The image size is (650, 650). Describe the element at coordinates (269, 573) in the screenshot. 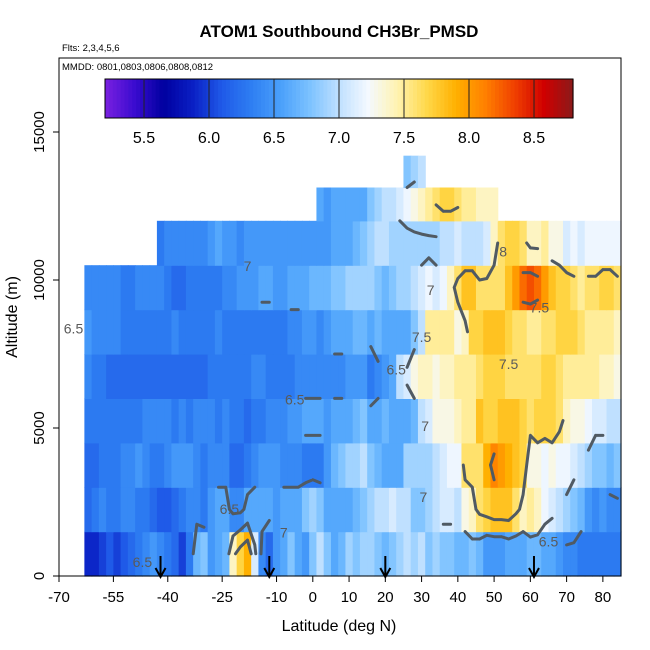

I see `arrow-head` at that location.